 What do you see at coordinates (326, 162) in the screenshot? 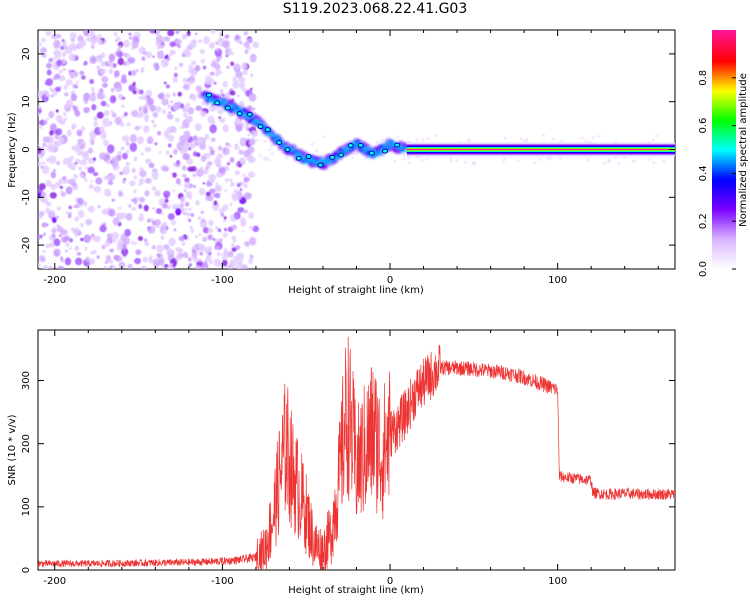
I see `tone-point` at bounding box center [326, 162].